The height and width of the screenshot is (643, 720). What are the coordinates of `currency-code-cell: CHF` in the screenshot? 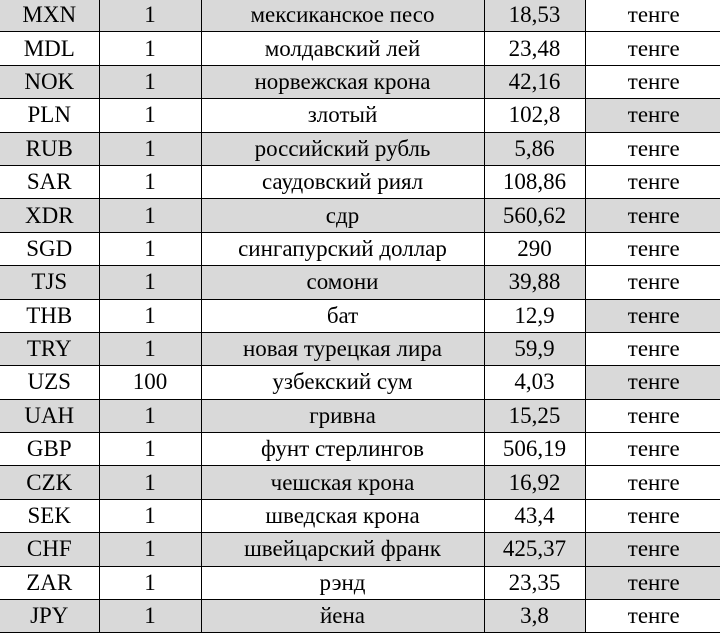 It's located at (50, 549).